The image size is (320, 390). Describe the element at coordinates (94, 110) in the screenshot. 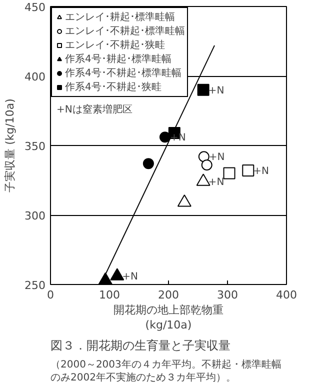

I see `annotation: +Nは窒素増肥区` at that location.